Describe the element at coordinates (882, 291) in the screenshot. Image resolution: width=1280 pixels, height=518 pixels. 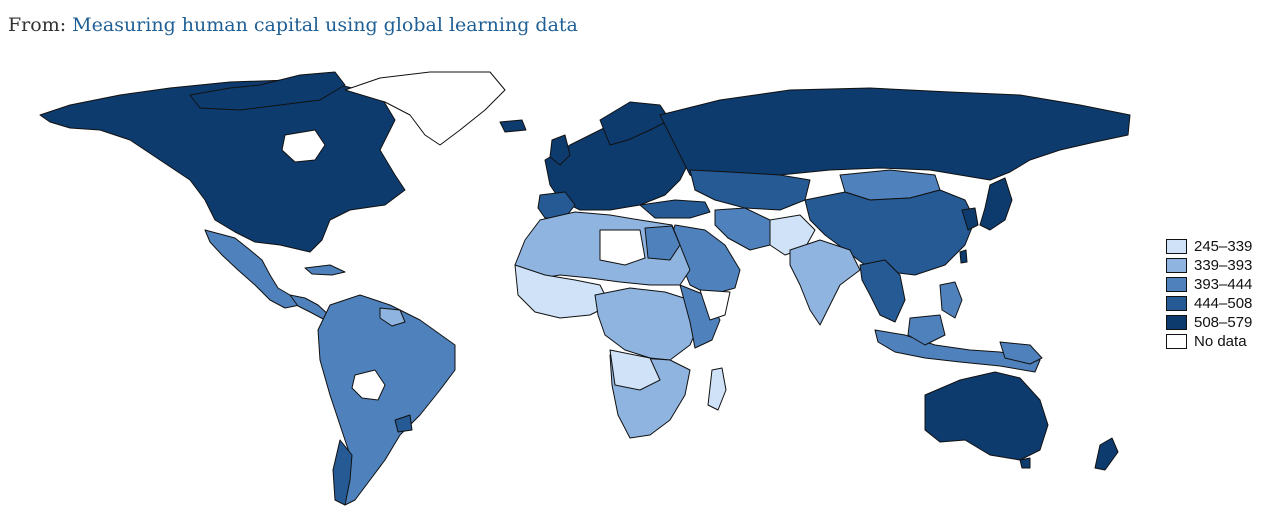
I see `region-indochina` at that location.